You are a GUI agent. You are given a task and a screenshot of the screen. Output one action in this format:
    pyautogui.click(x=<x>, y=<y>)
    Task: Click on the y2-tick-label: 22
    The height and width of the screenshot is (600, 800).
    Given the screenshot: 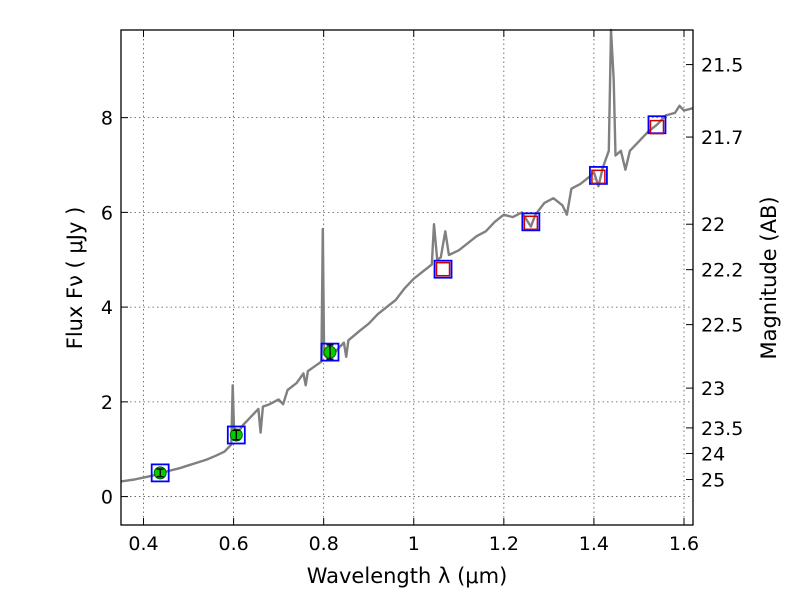 What is the action you would take?
    pyautogui.click(x=713, y=225)
    